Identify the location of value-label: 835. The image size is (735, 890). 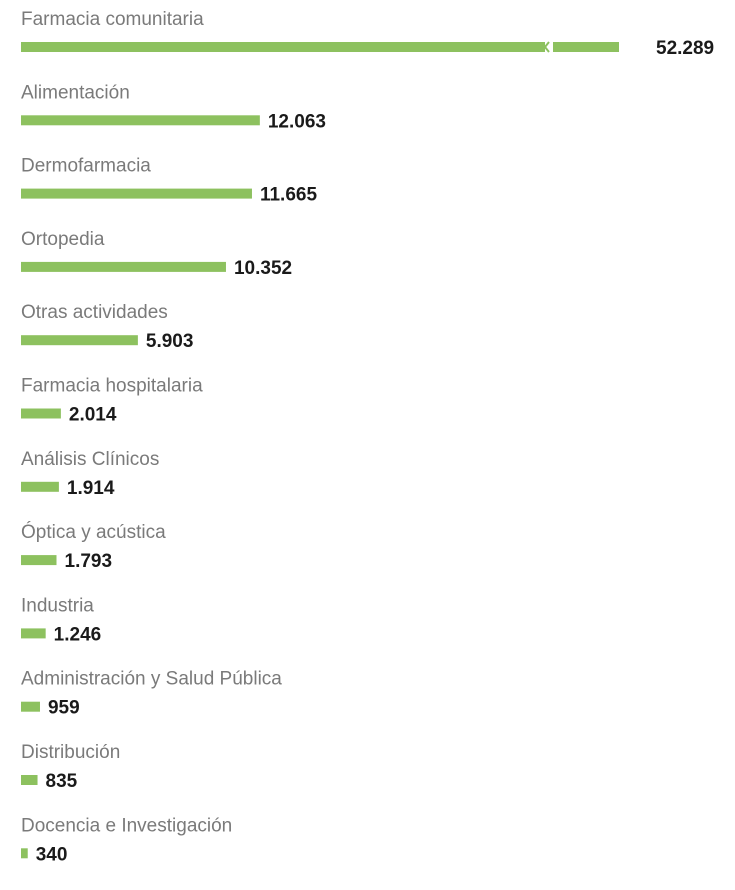
(62, 781).